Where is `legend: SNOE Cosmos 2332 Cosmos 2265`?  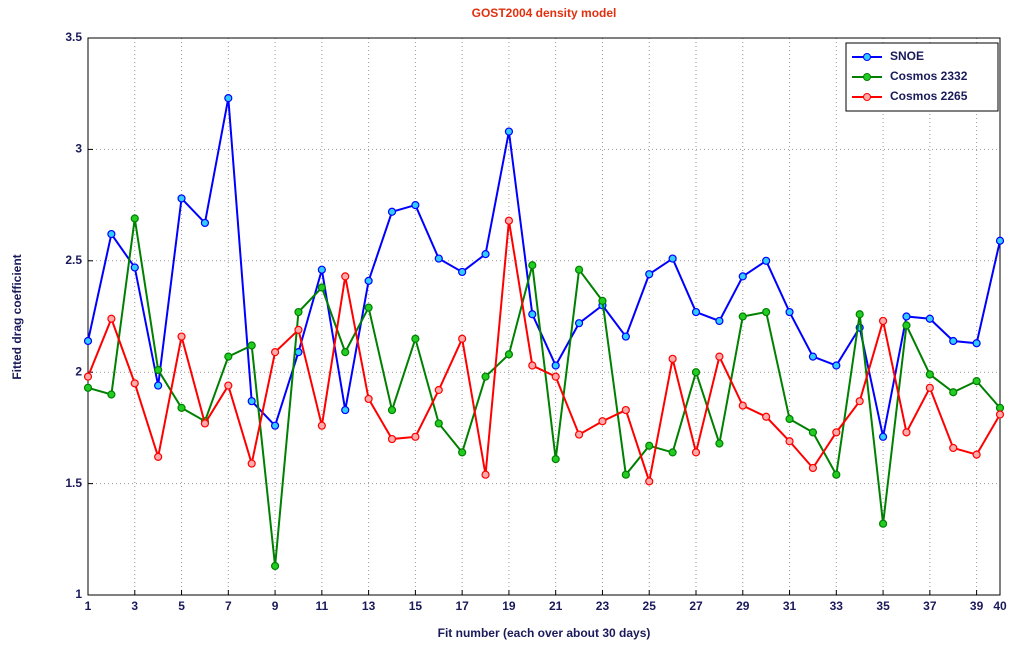 legend: SNOE Cosmos 2332 Cosmos 2265 is located at coordinates (922, 77).